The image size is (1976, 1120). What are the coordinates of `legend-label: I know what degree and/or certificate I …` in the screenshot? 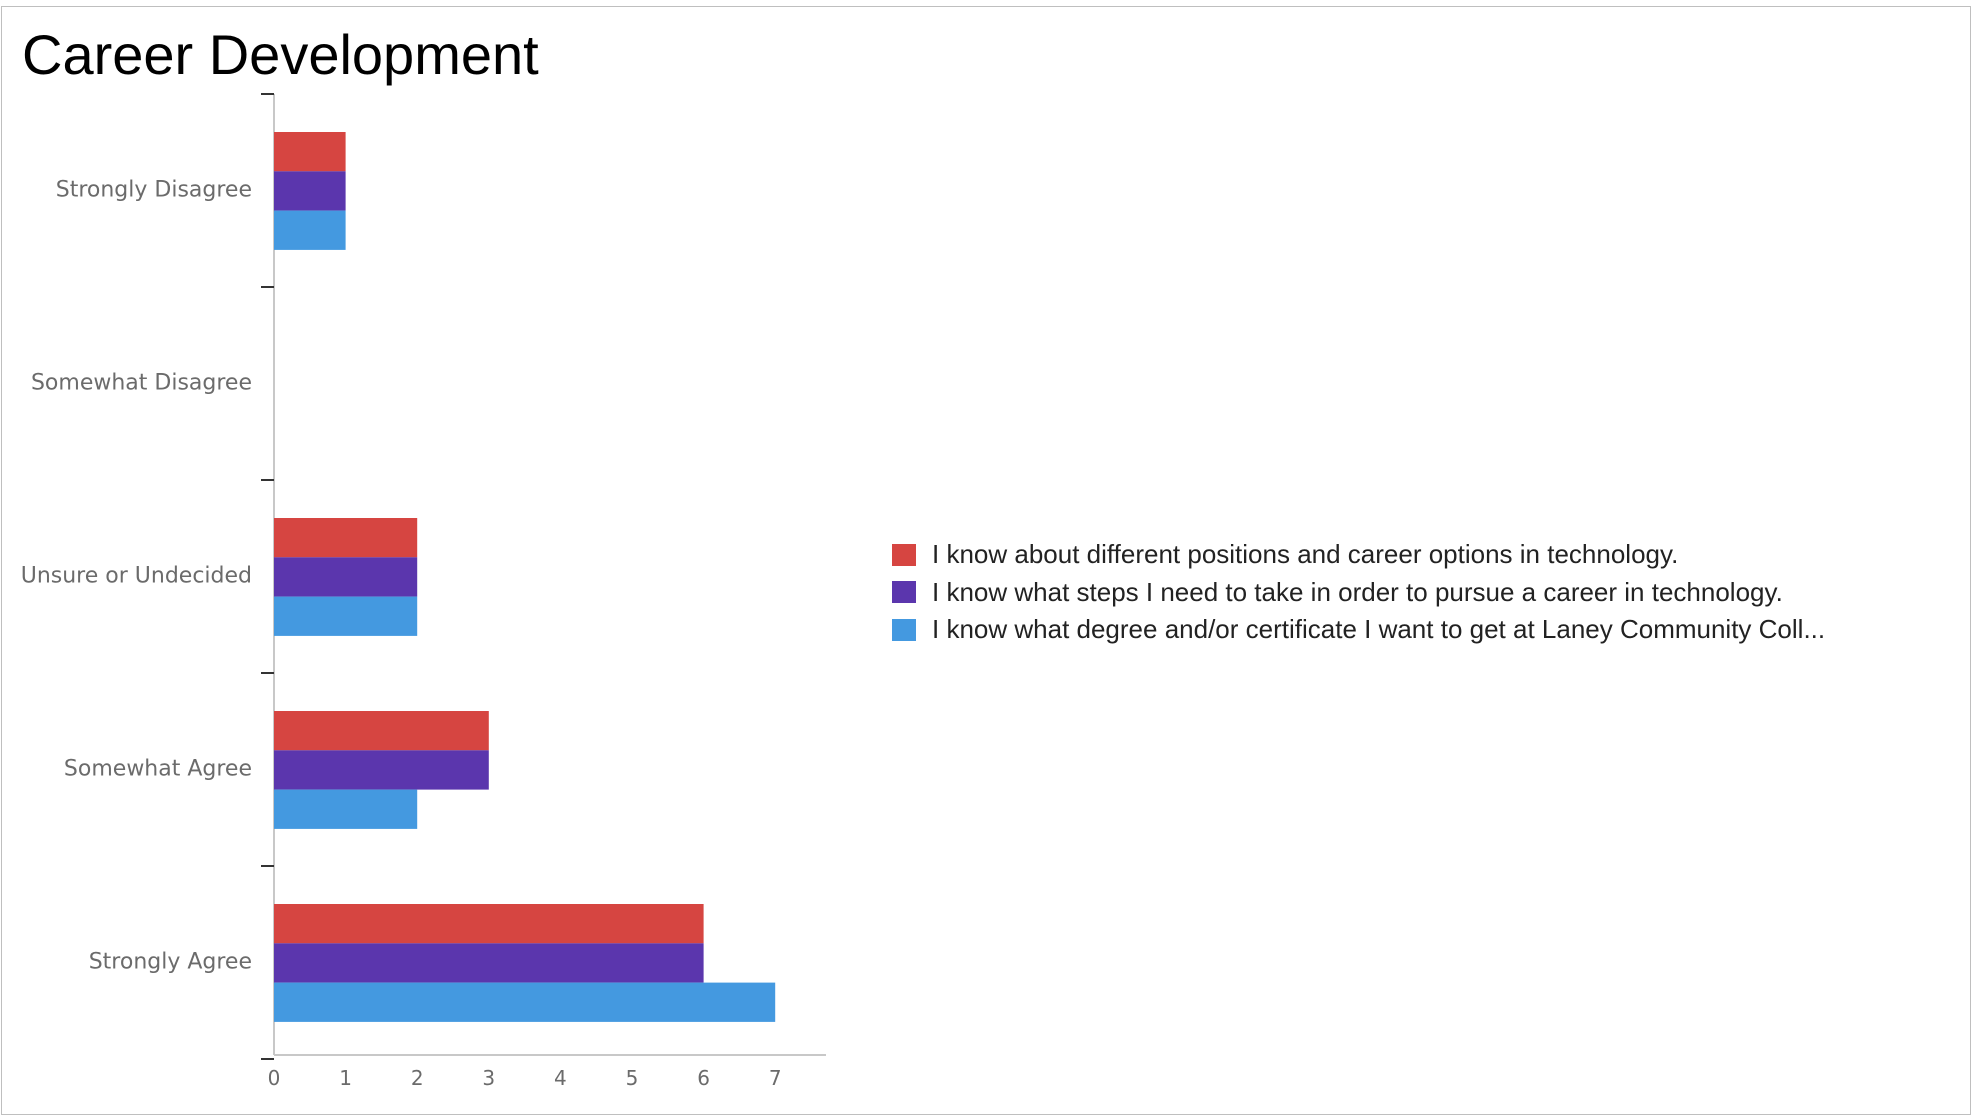 It's located at (1379, 629).